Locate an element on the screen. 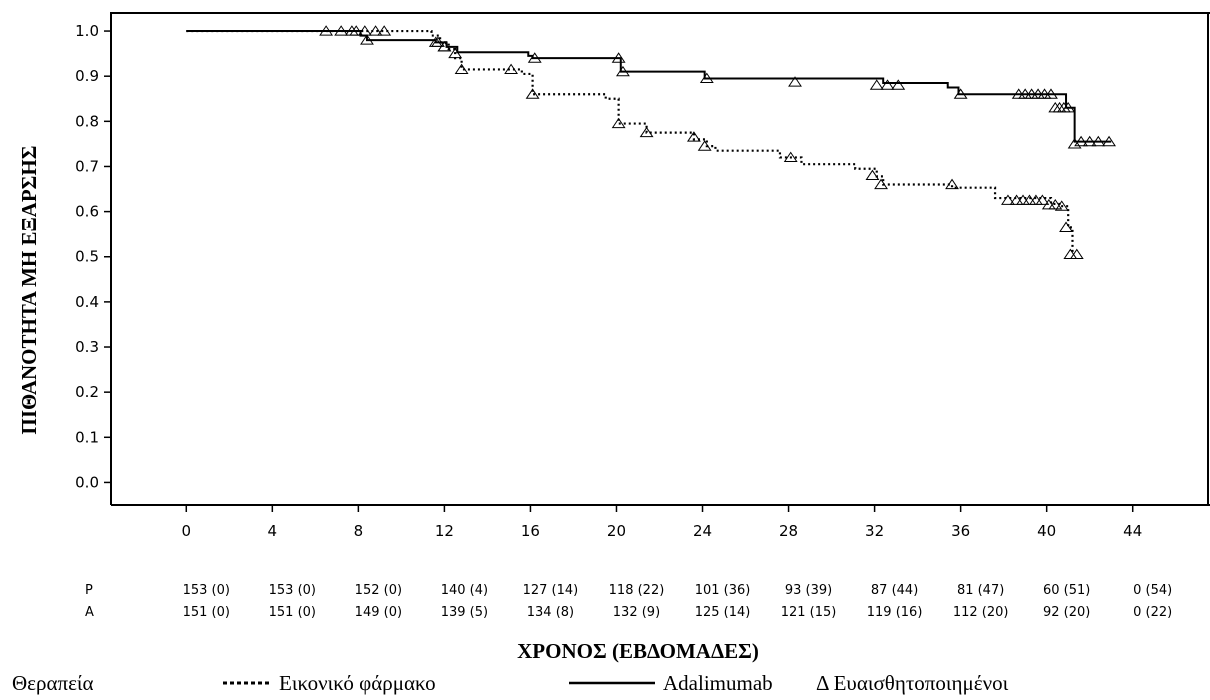 The image size is (1210, 700). risk-cell: 0 (54) is located at coordinates (1152, 590).